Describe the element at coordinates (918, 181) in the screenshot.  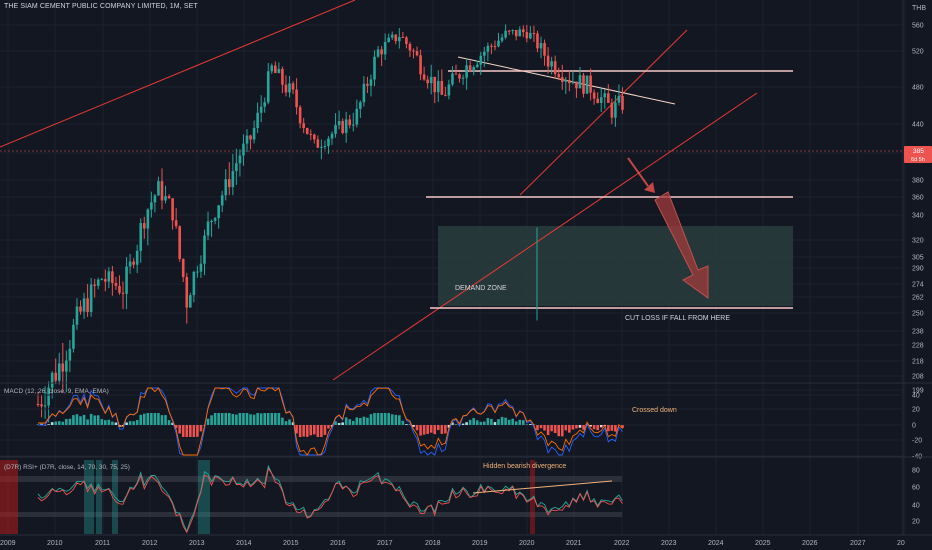
I see `price-tick: 380` at that location.